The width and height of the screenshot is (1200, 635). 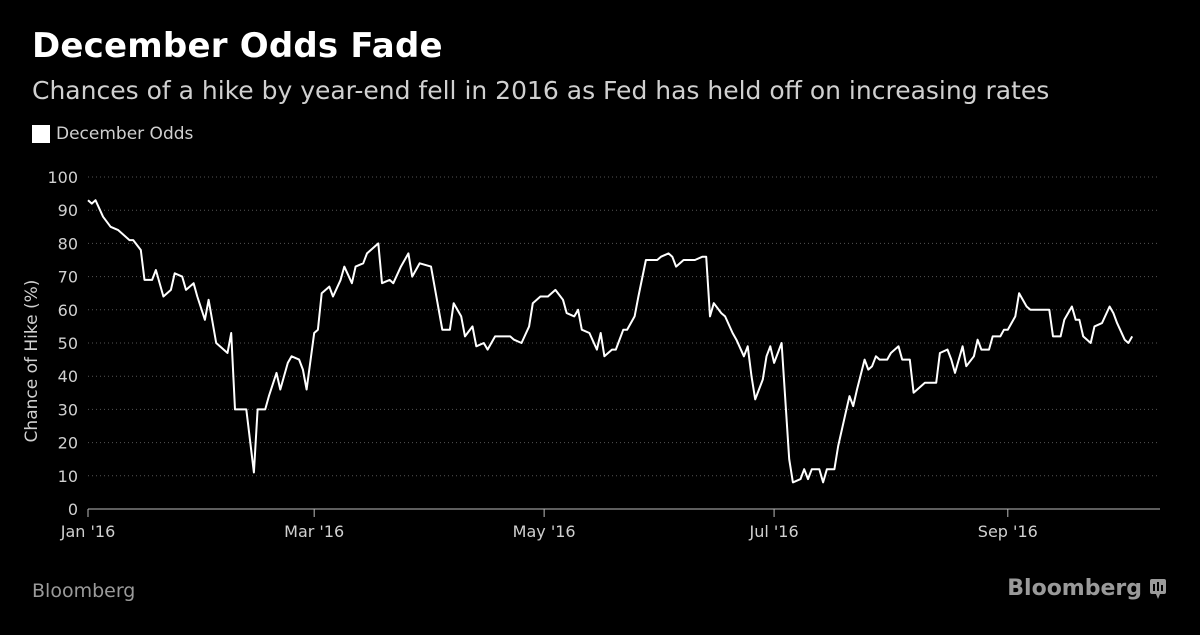 What do you see at coordinates (68, 277) in the screenshot?
I see `y-tick-label: 70` at bounding box center [68, 277].